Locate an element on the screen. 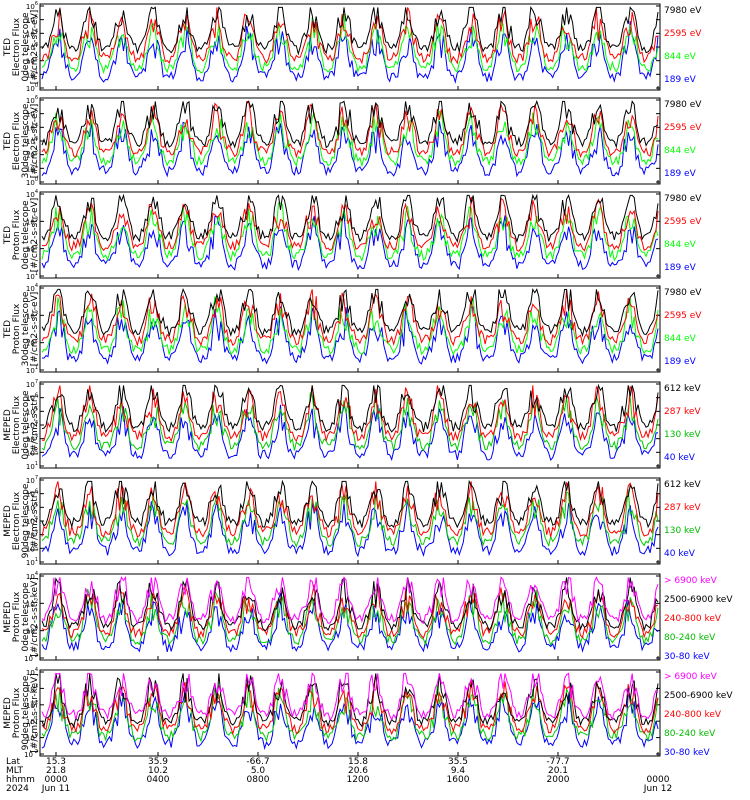  y-axis-label-line: [#/cm2-s-str-eV] is located at coordinates (35, 47).